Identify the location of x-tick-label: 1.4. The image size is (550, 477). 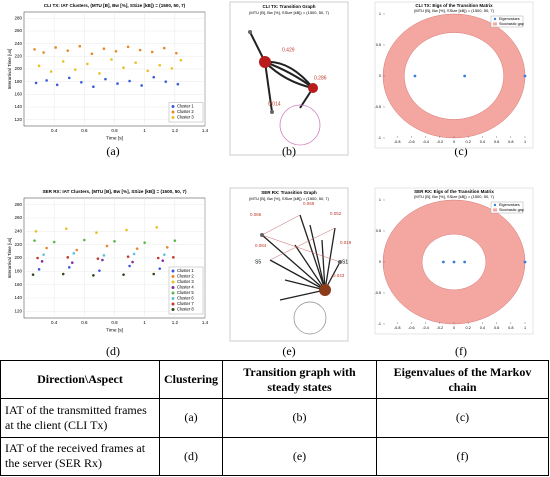
(205, 322).